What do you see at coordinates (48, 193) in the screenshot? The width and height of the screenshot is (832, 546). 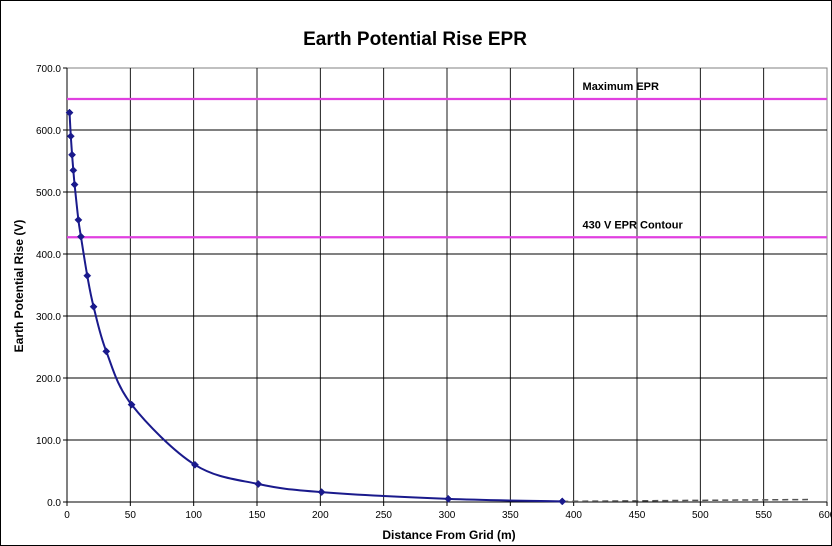 I see `y-tick-label: 500.0` at bounding box center [48, 193].